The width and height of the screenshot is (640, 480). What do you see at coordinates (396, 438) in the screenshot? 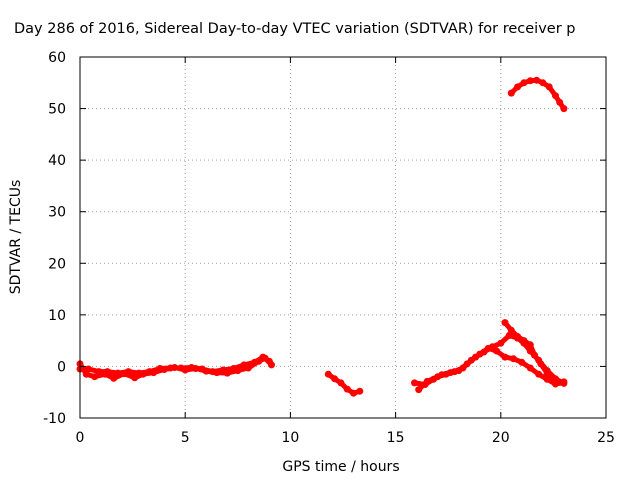
I see `x-tick-label: 15` at bounding box center [396, 438].